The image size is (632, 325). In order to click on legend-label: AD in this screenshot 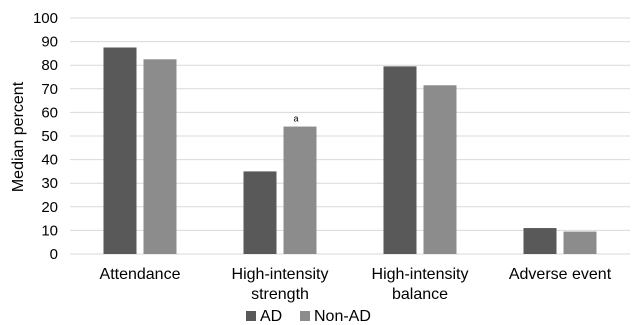, I will do `click(271, 316)`.